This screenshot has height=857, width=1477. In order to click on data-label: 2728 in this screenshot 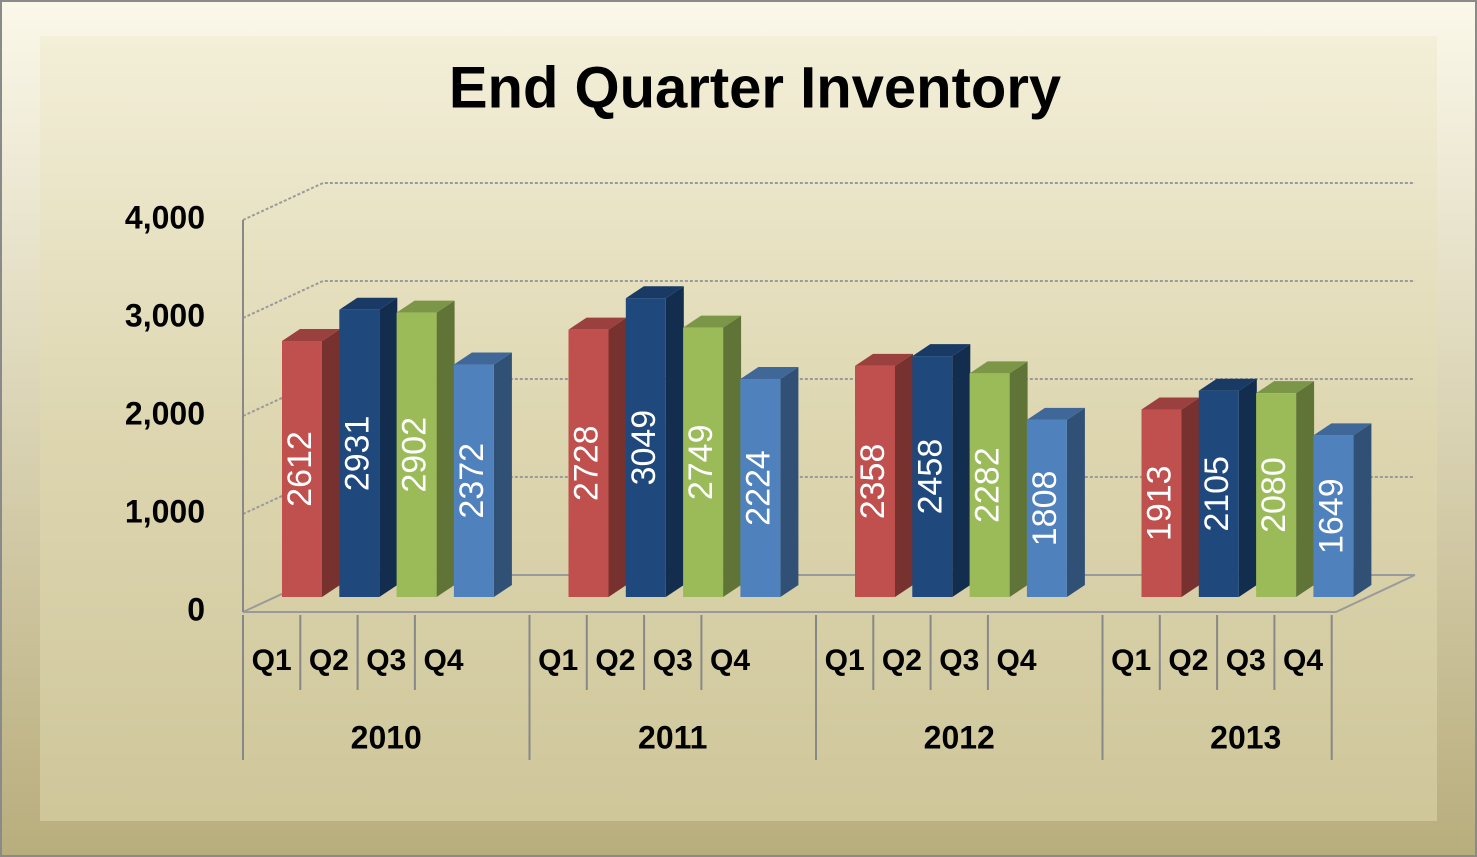, I will do `click(586, 464)`.